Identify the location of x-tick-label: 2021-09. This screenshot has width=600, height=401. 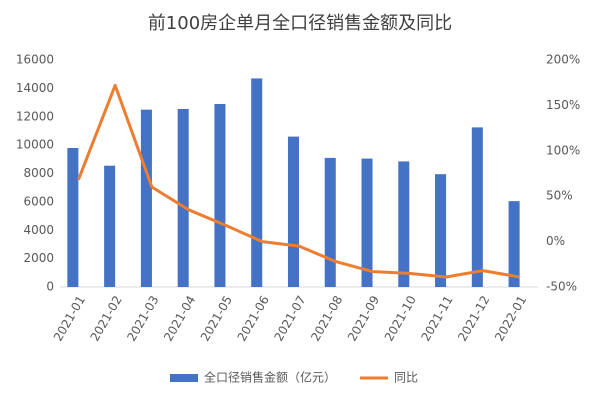
(363, 318).